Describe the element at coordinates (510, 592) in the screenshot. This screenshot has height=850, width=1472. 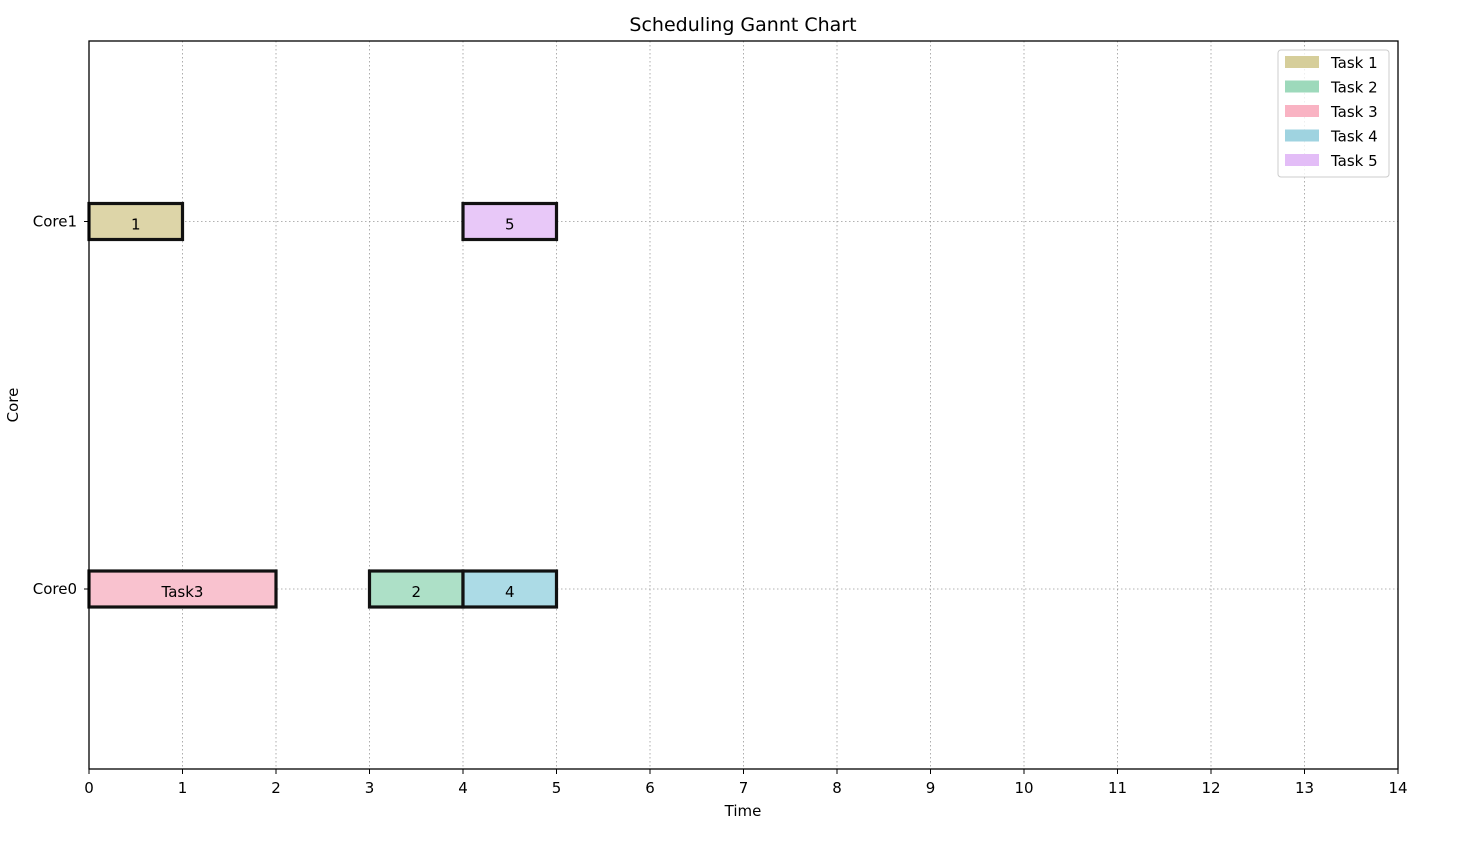
I see `task-bar-label: 4` at that location.